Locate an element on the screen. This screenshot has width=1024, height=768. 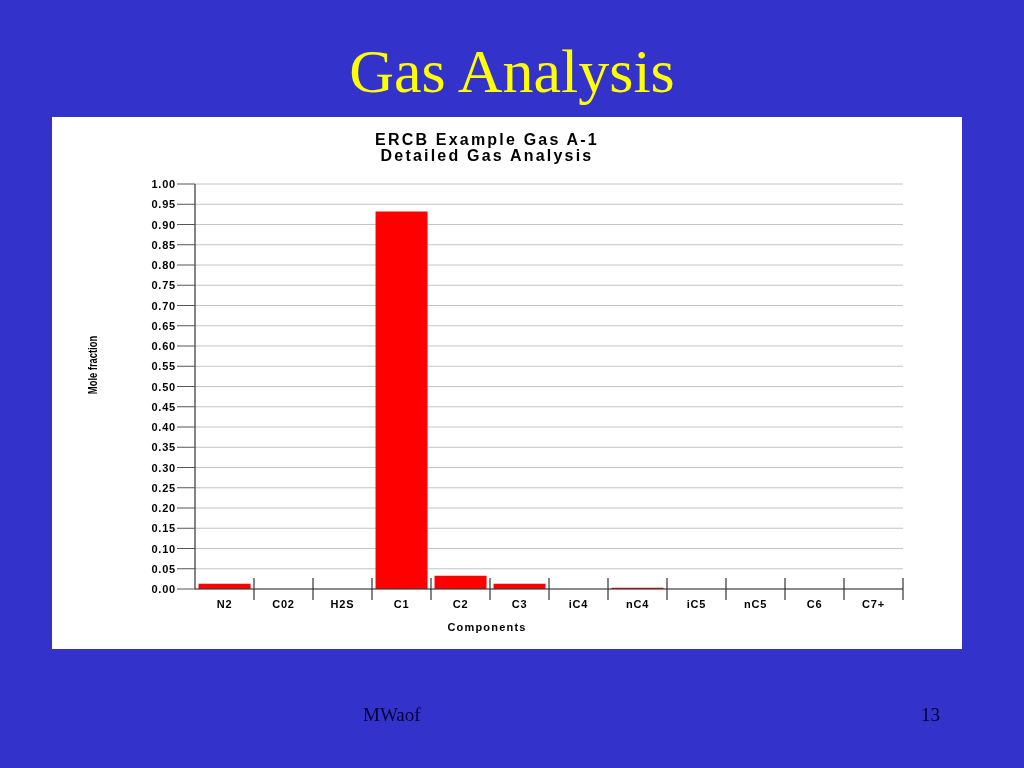
y-tick-label: 0.00 is located at coordinates (163, 589).